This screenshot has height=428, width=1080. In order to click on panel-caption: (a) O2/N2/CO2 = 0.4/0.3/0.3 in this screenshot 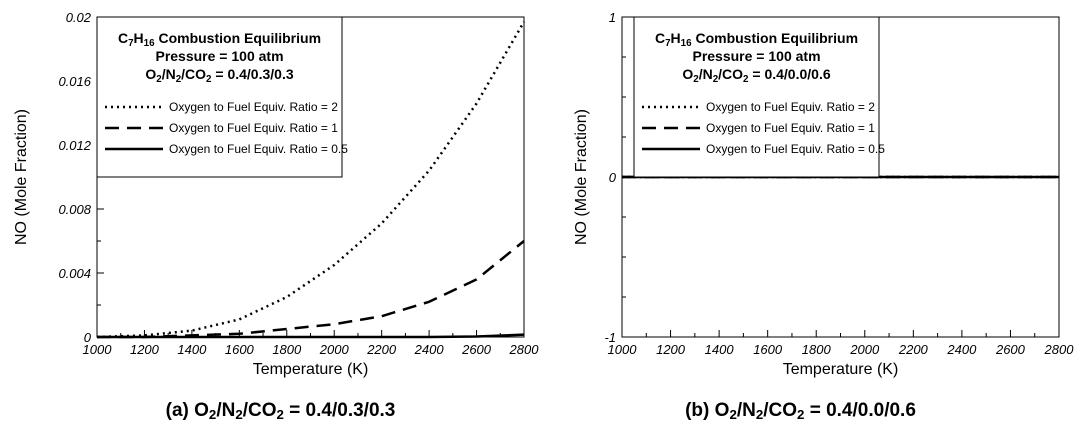, I will do `click(281, 411)`.